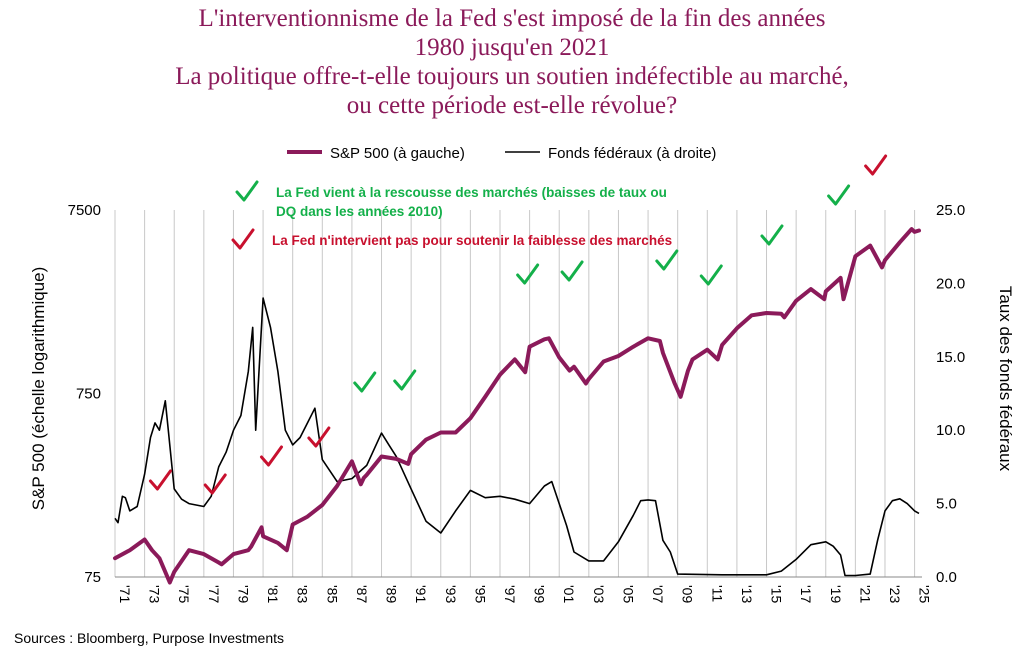  I want to click on annotation-red-check-icon, so click(243, 239).